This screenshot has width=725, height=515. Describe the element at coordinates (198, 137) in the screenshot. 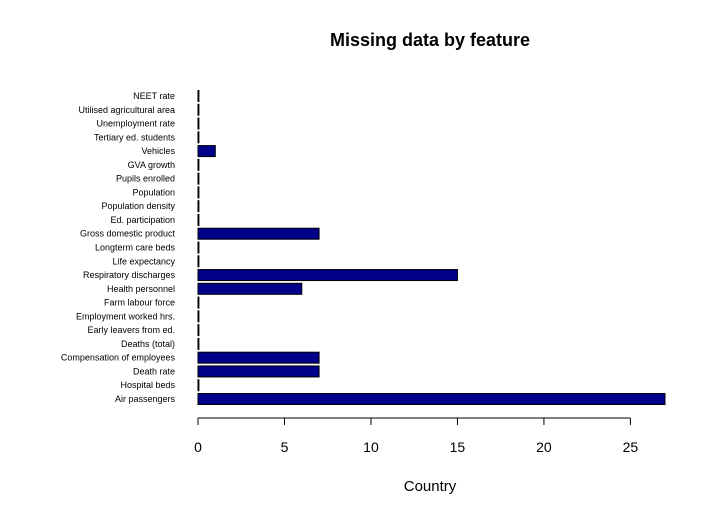

I see `bar-tertiary-ed-students` at that location.